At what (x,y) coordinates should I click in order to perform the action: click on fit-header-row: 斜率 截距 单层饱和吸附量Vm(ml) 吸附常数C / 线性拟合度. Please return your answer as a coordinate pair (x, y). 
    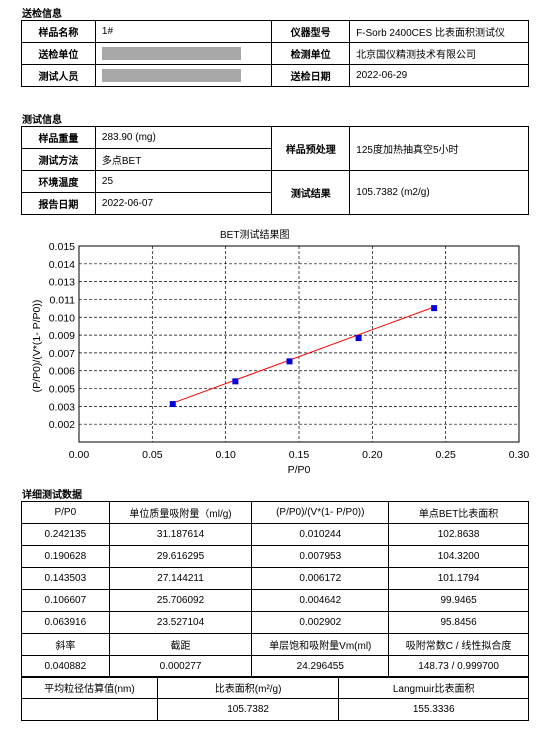
    Looking at the image, I should click on (275, 644).